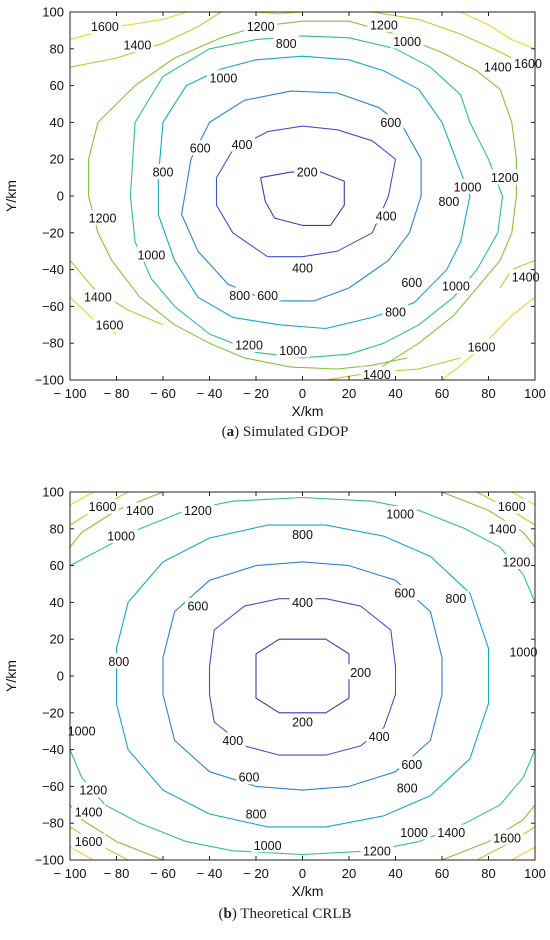 The width and height of the screenshot is (550, 940). I want to click on x-tick-label: − 80, so click(117, 393).